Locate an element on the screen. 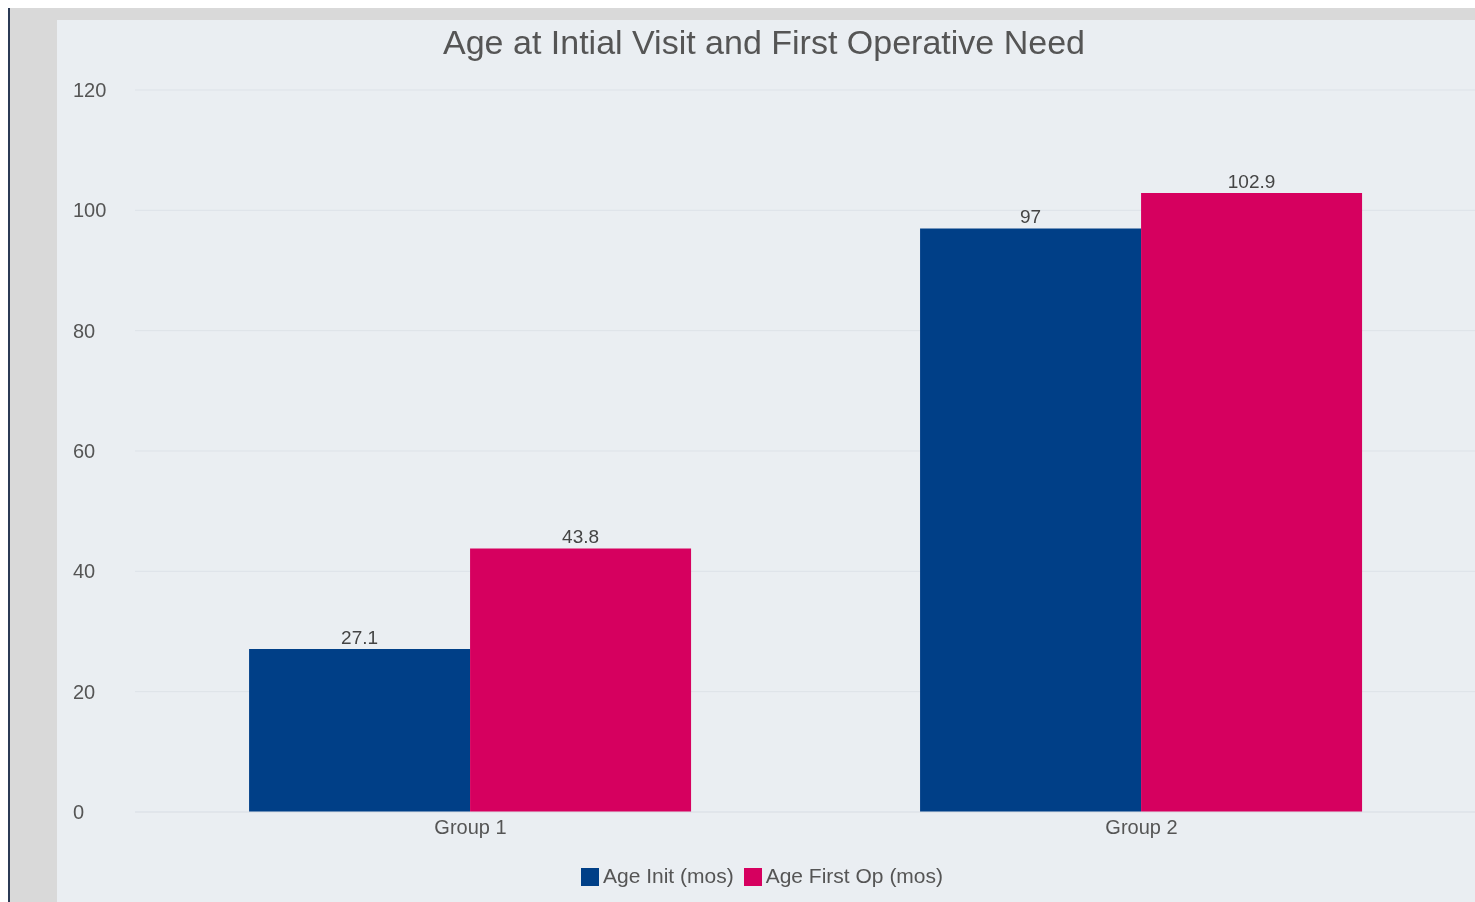 Image resolution: width=1475 pixels, height=902 pixels. y-tick-label: 60 is located at coordinates (84, 451).